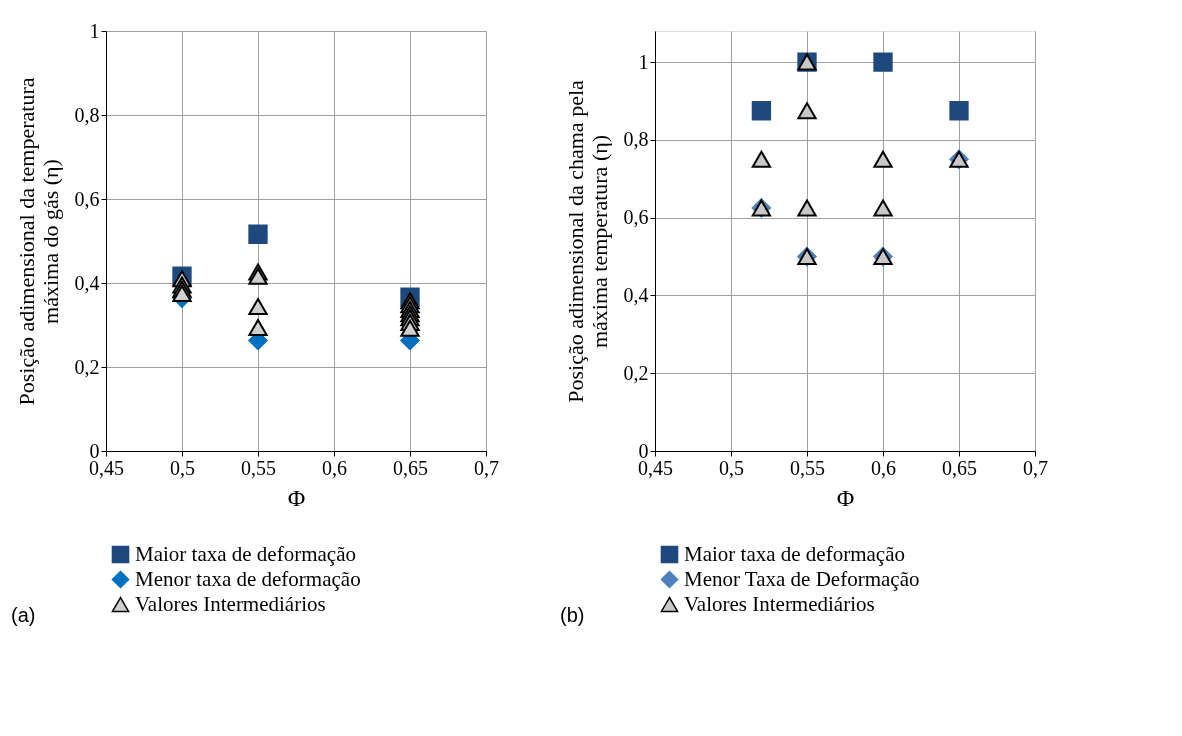  I want to click on text: (b), so click(572, 615).